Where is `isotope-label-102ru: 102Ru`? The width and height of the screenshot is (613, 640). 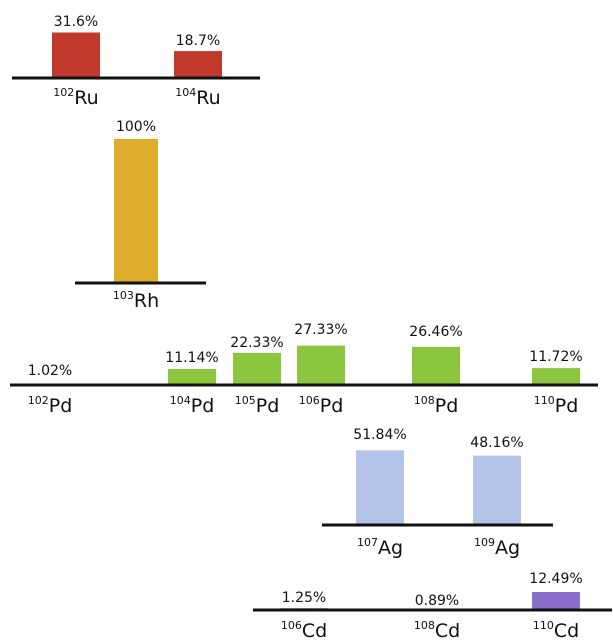
isotope-label-102ru: 102Ru is located at coordinates (75, 97).